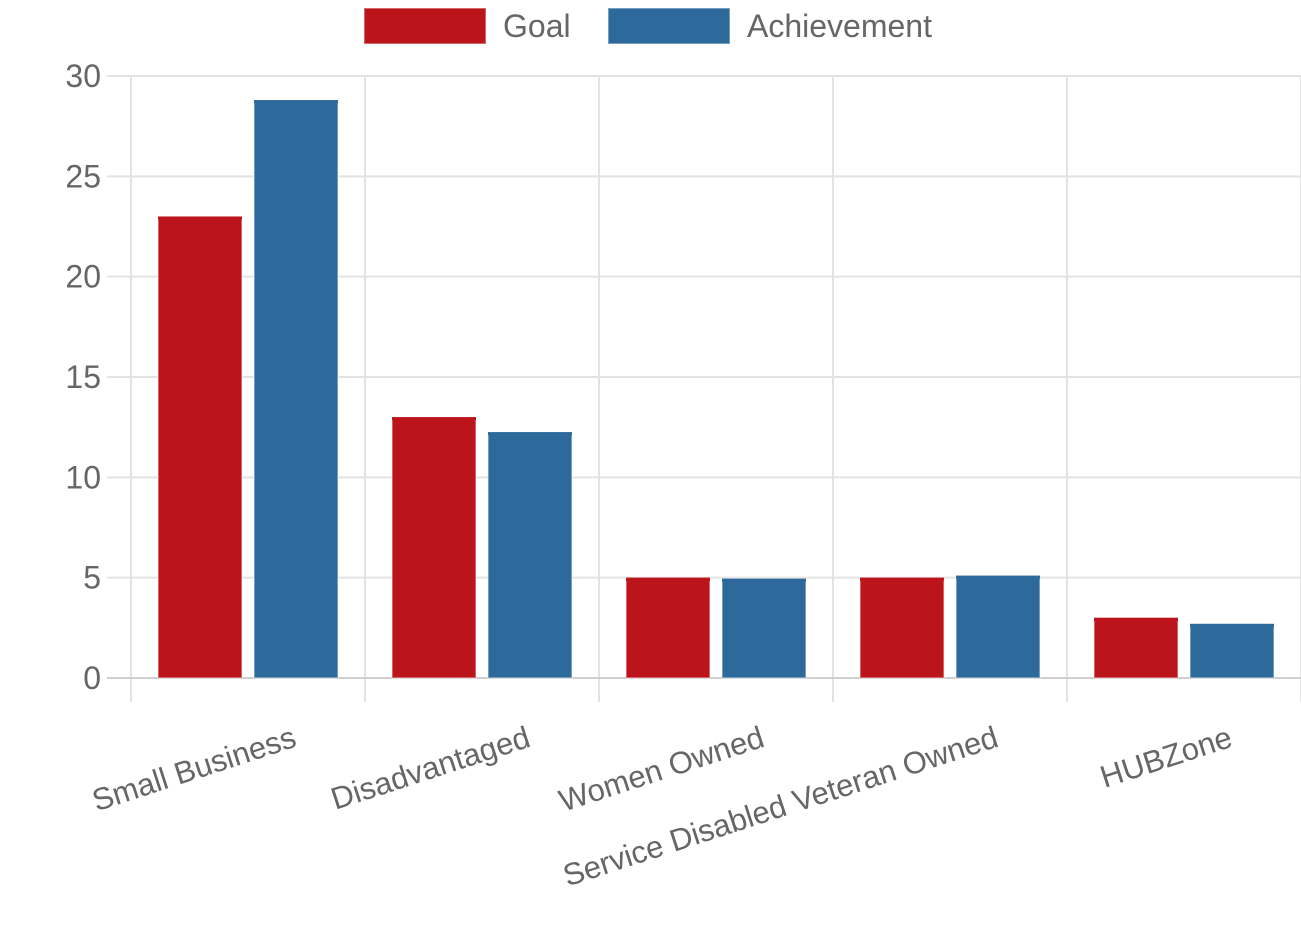 The width and height of the screenshot is (1301, 926). I want to click on bar-achievement-women-owned, so click(764, 628).